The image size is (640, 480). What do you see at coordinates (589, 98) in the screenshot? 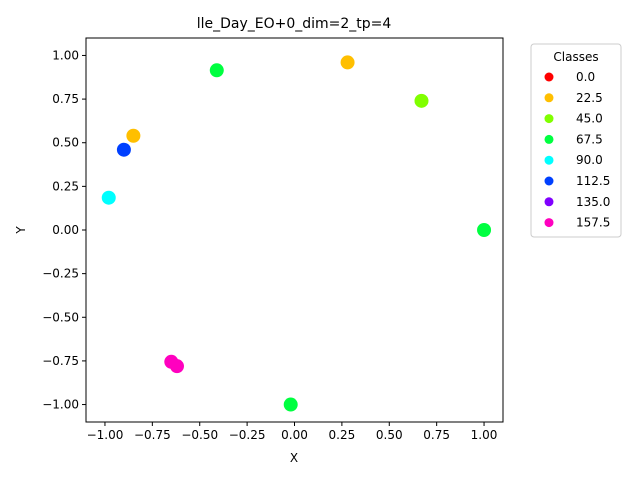
I see `legend-label: 22.5` at bounding box center [589, 98].